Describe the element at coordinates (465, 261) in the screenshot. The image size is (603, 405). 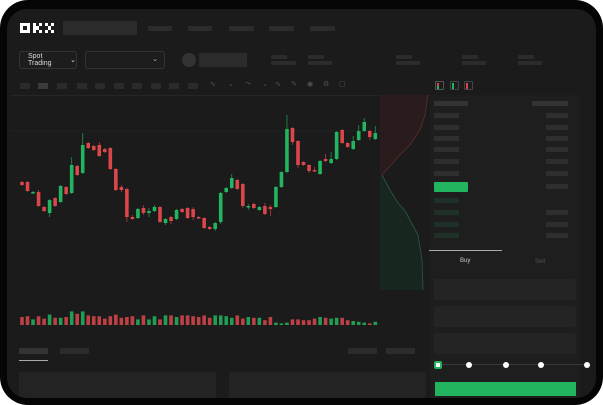
I see `tab-buy: Buy` at that location.